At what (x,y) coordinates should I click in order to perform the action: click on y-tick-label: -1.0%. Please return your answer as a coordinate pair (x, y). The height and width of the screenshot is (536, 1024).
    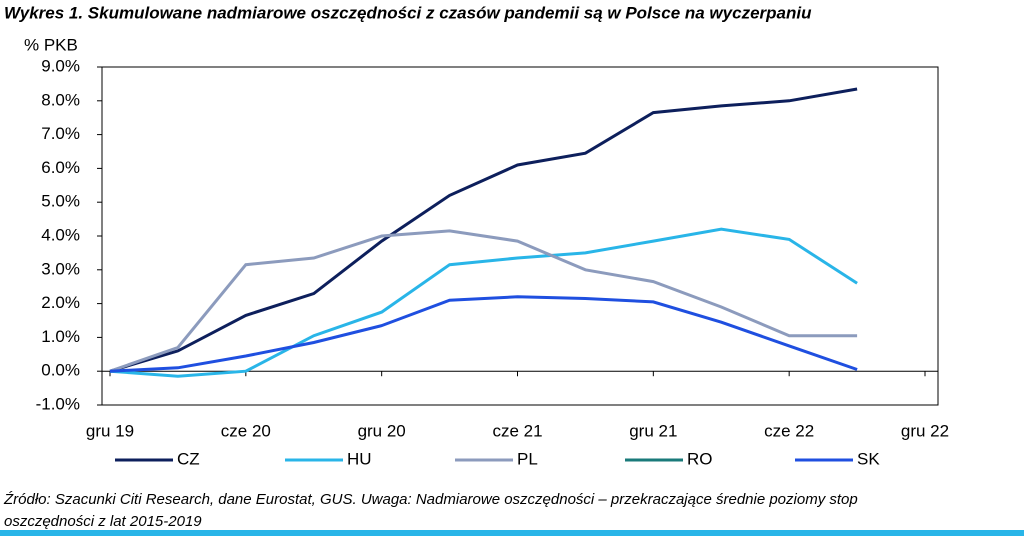
    Looking at the image, I should click on (58, 403).